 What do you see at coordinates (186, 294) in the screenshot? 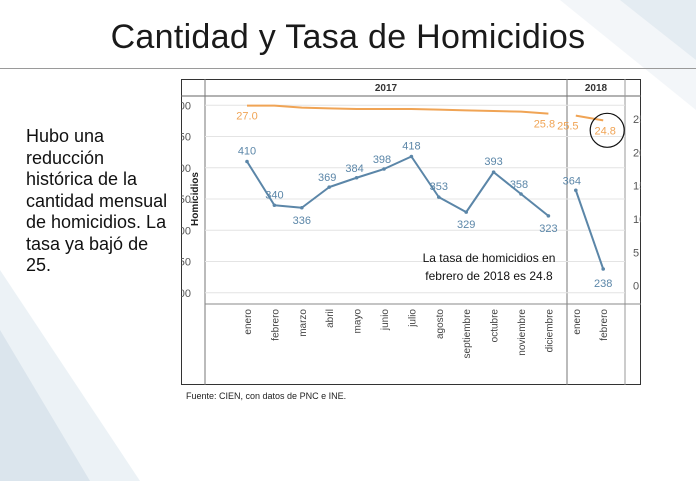
I see `y-tick-left: 200` at bounding box center [186, 294].